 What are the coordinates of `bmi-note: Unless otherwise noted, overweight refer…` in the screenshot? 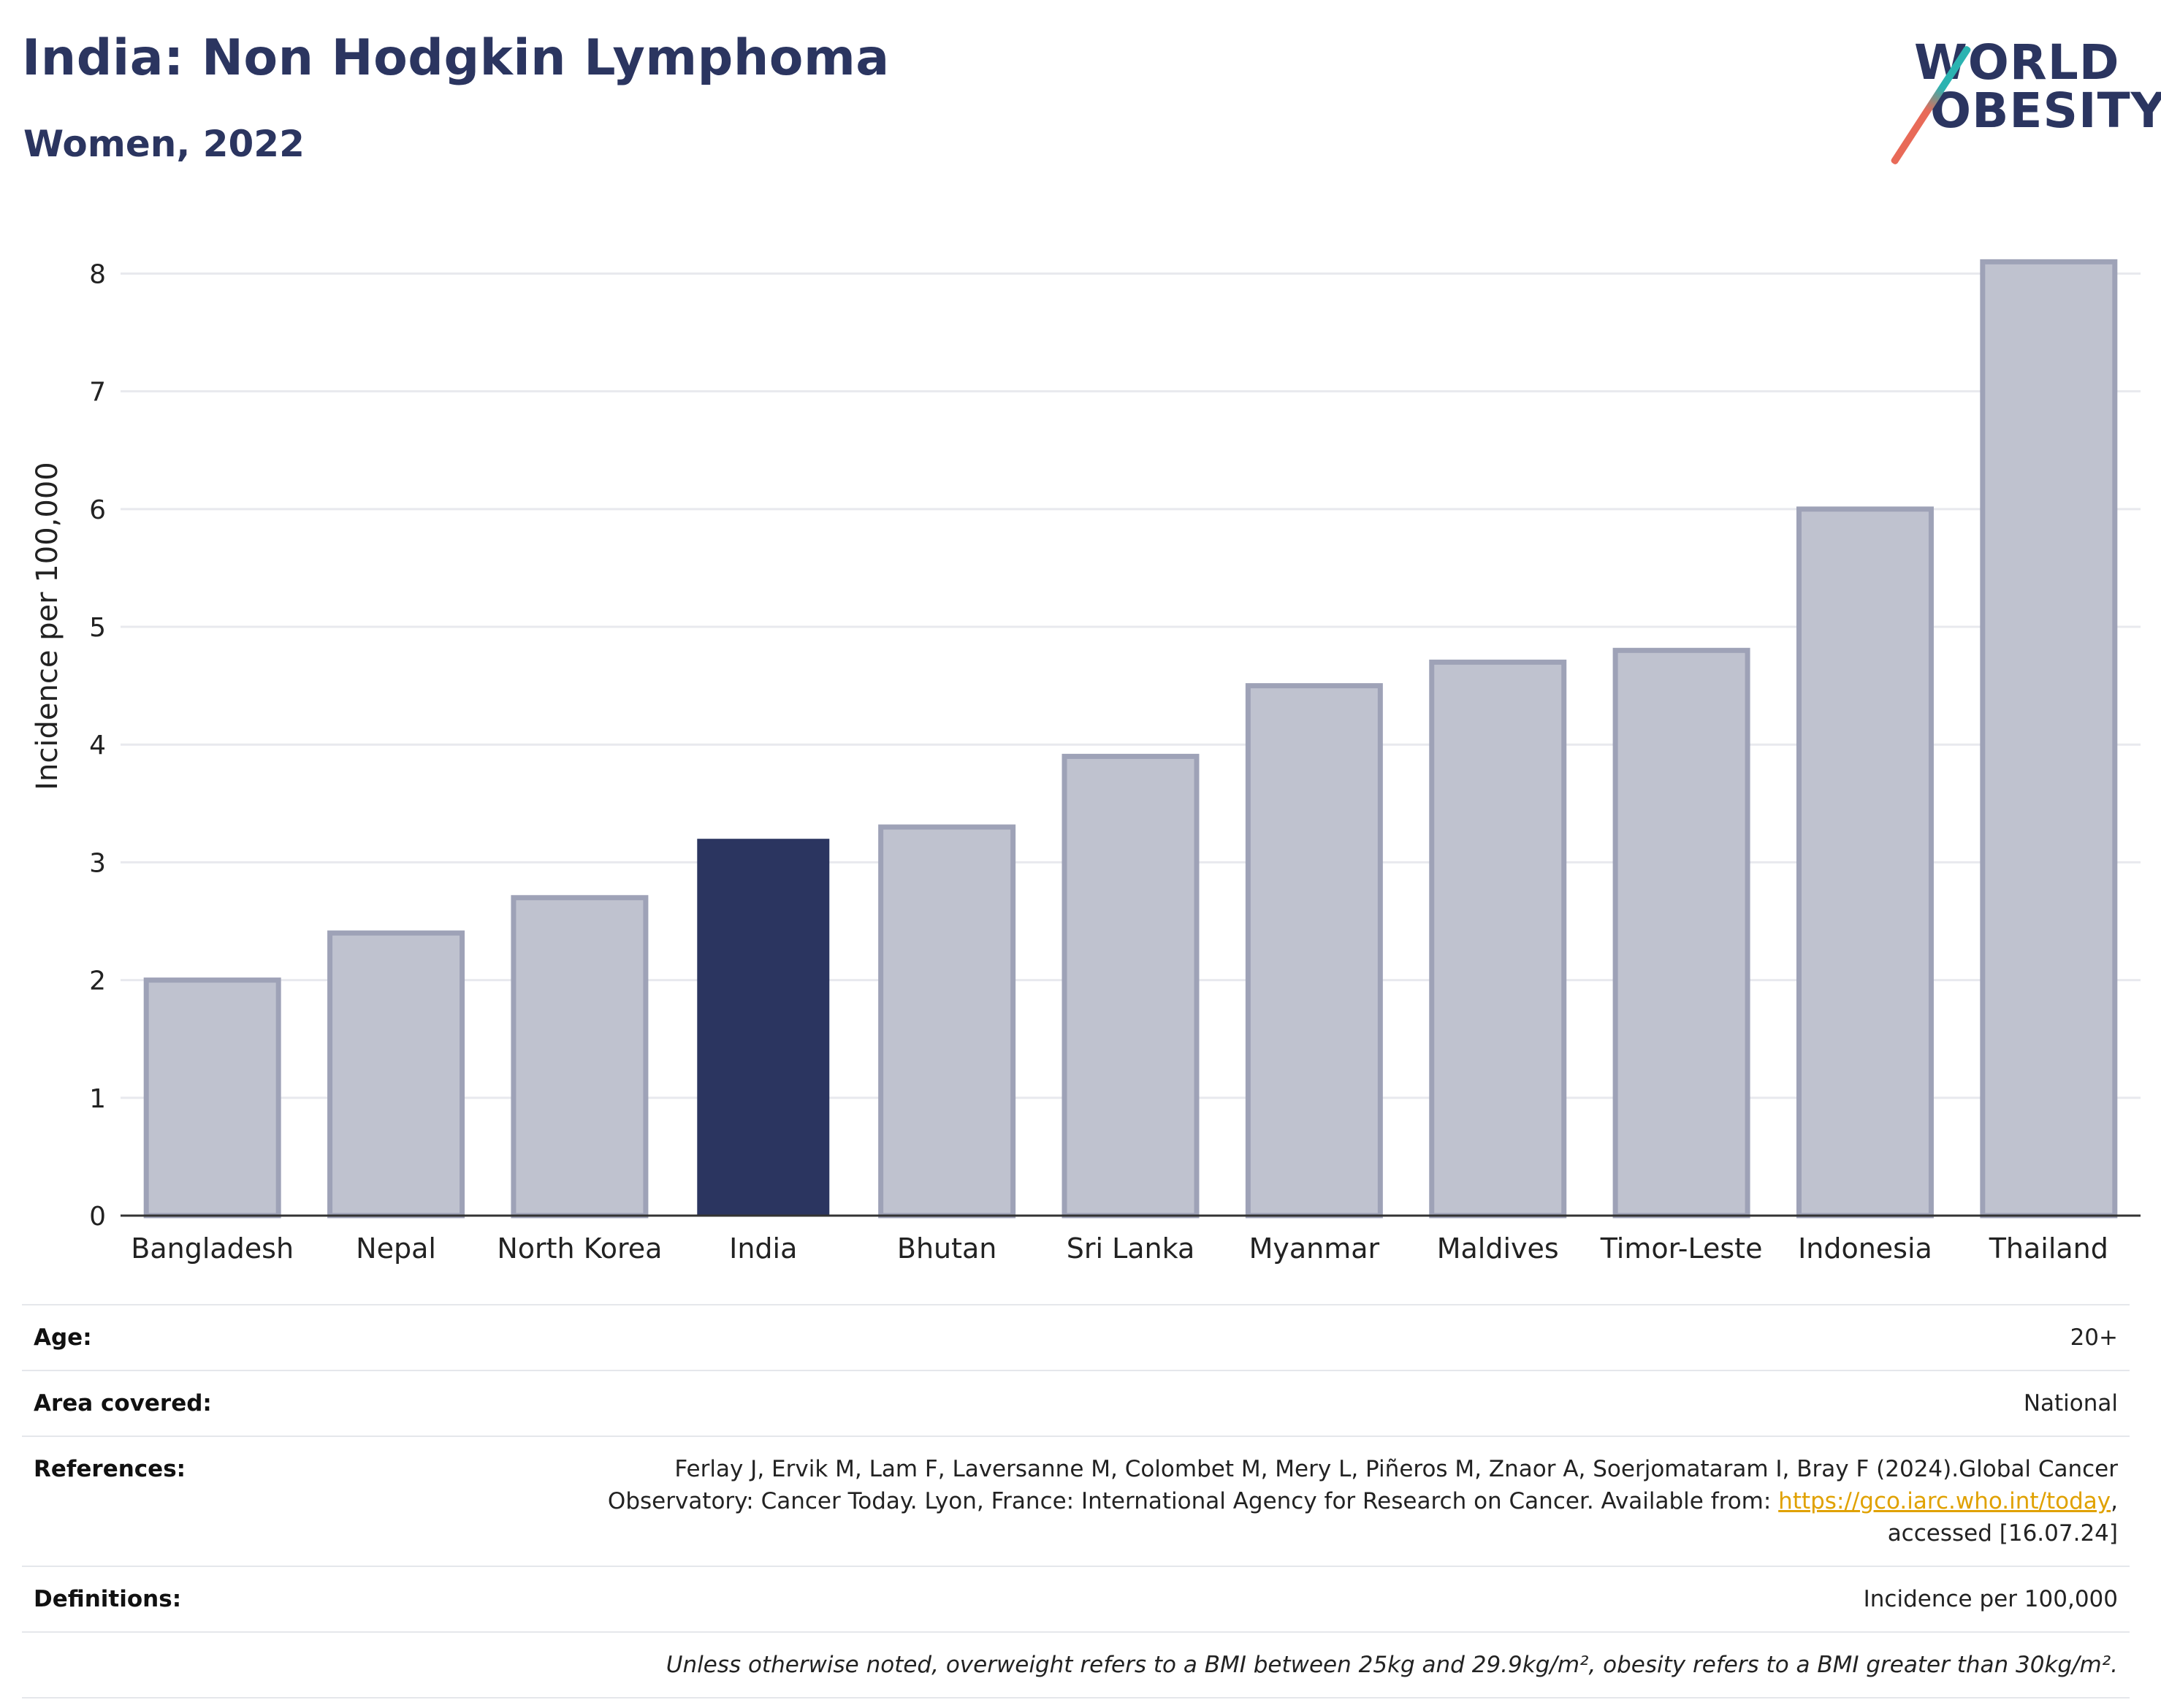 It's located at (1392, 1665).